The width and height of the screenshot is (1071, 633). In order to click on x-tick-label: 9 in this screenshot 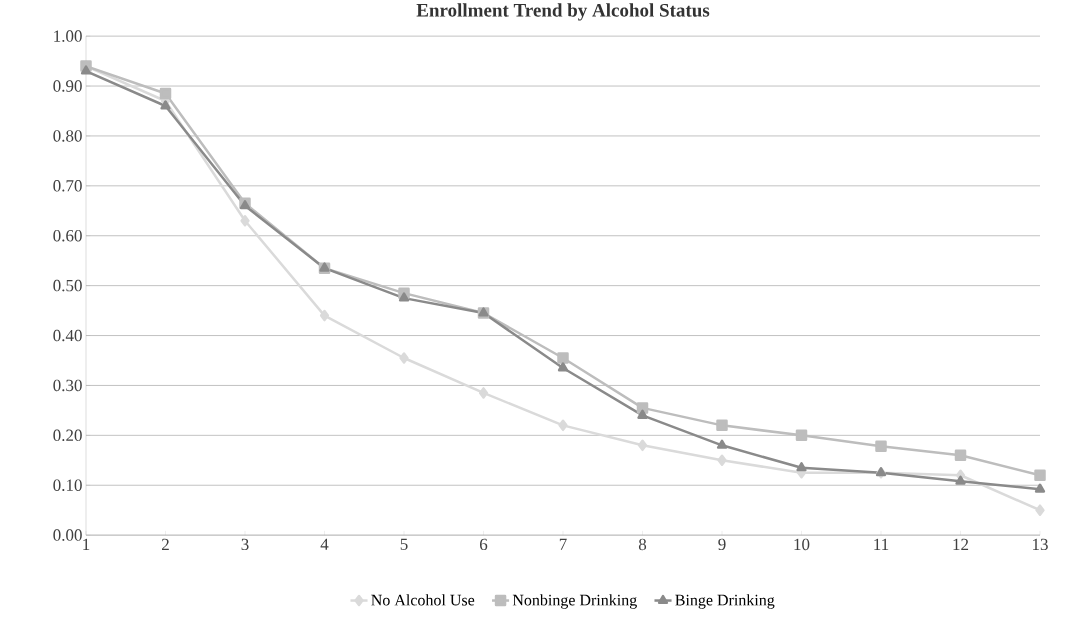, I will do `click(722, 544)`.